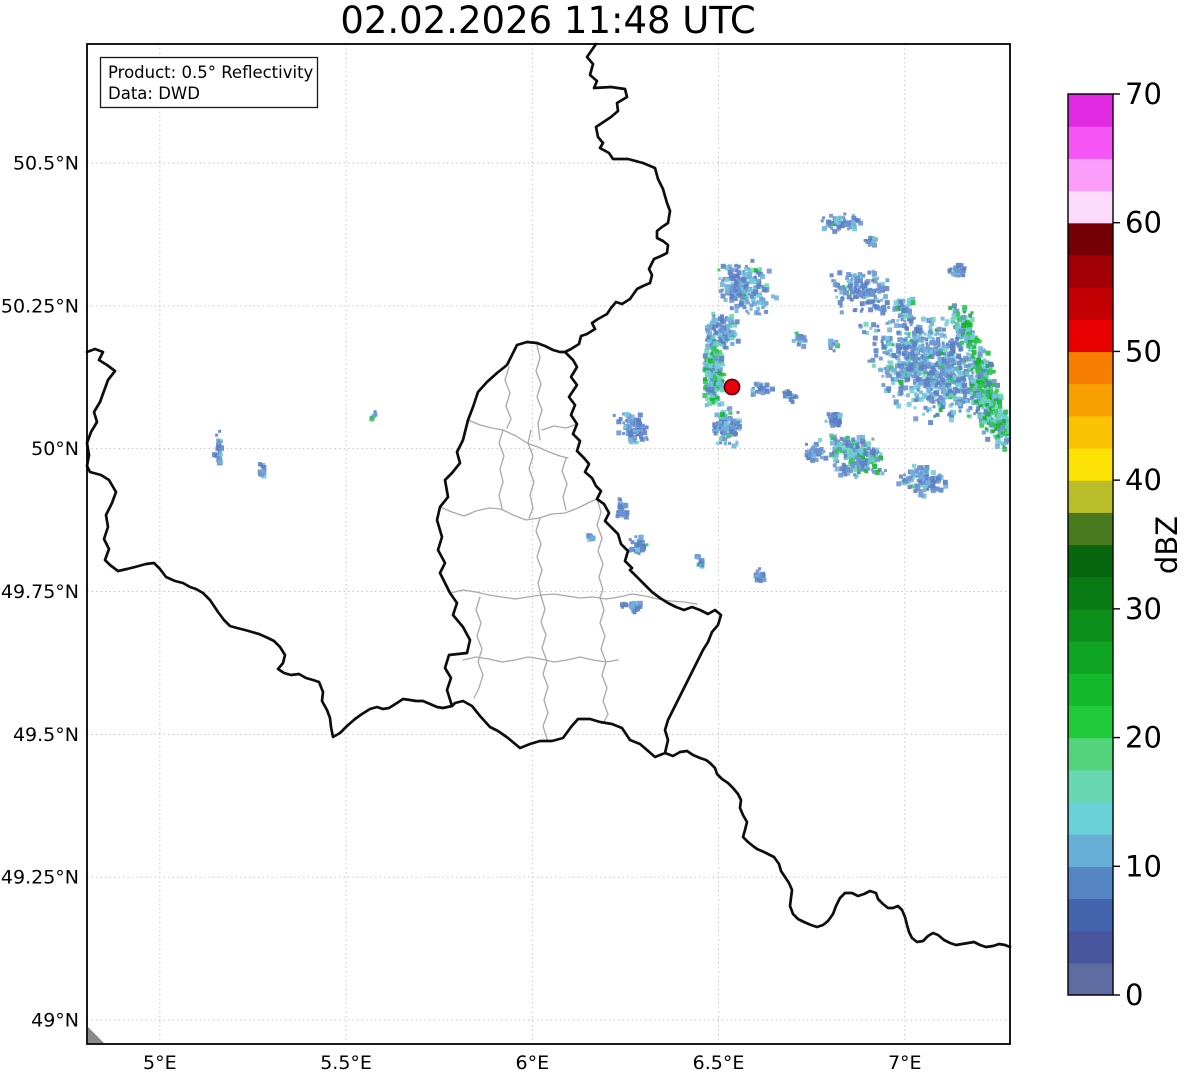  I want to click on border-france-belgium, so click(269, 543).